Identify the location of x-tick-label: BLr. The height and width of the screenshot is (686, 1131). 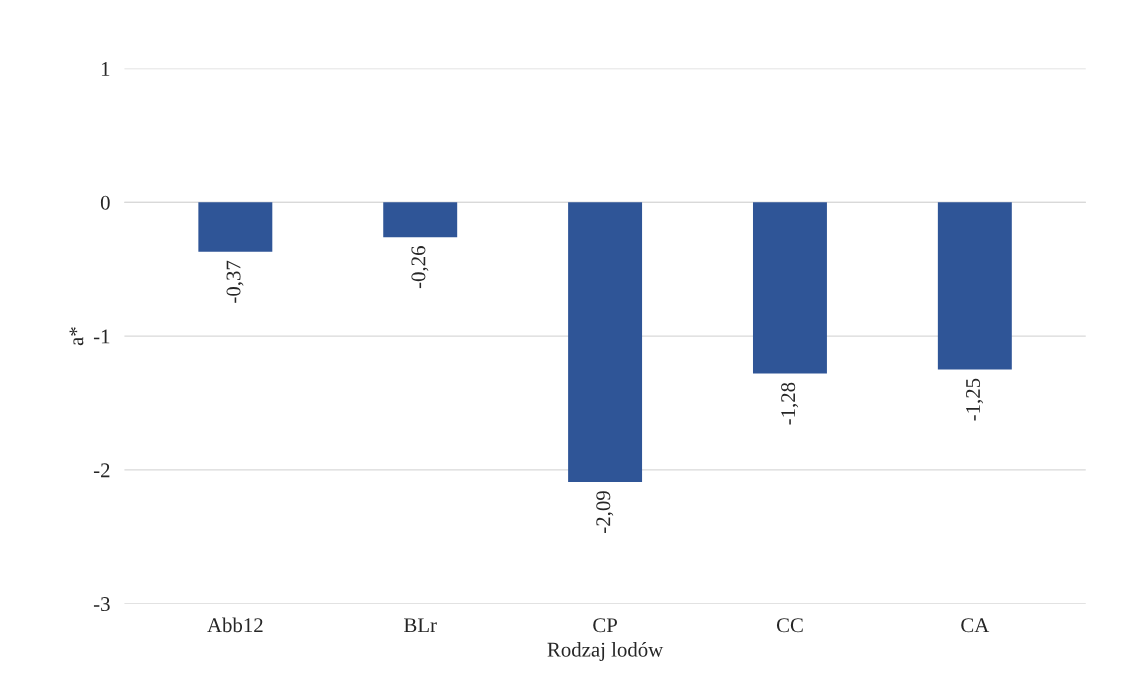
(420, 625).